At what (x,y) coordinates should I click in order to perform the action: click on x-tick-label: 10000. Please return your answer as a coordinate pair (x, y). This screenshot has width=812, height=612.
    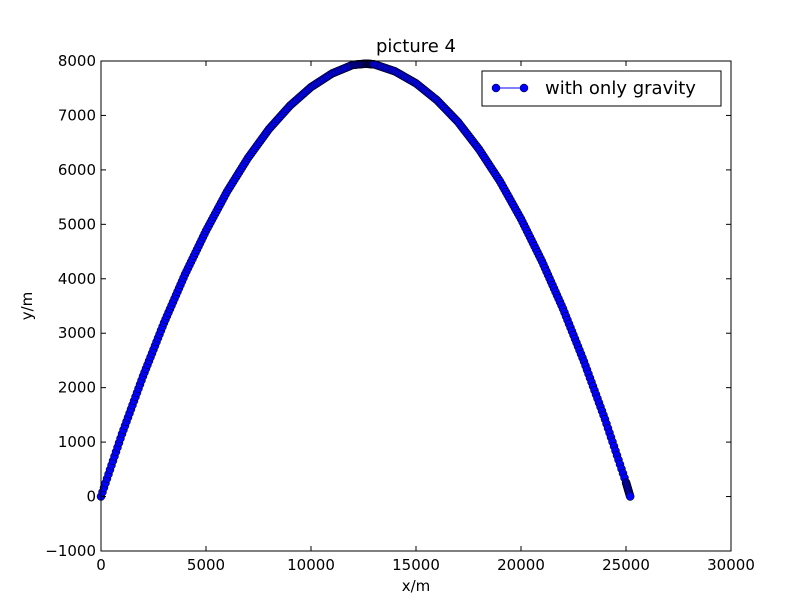
    Looking at the image, I should click on (311, 565).